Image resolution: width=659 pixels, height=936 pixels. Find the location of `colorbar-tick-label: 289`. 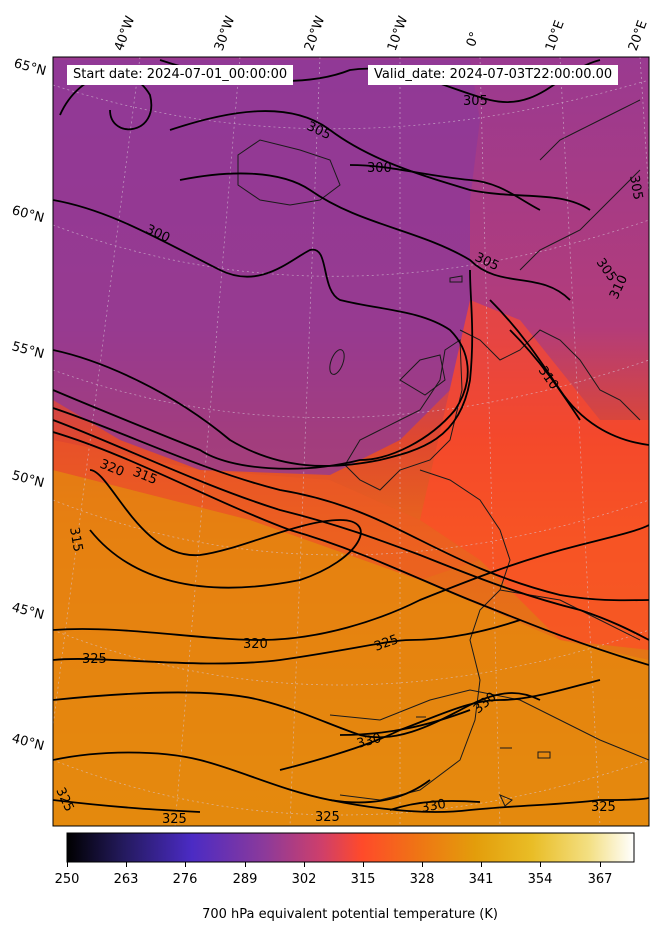

colorbar-tick-label: 289 is located at coordinates (245, 879).